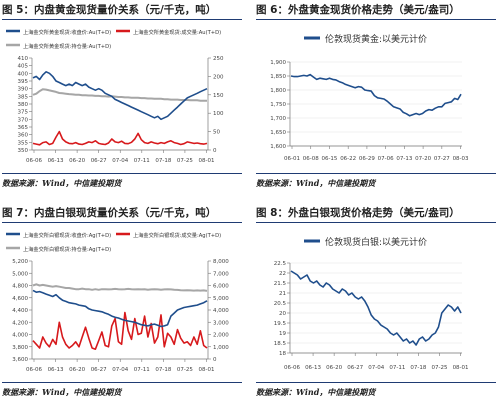 The height and width of the screenshot is (403, 500). What do you see at coordinates (358, 10) in the screenshot?
I see `panel-title: 图 6：外盘黄金现货价格走势（美元/盎司）` at bounding box center [358, 10].